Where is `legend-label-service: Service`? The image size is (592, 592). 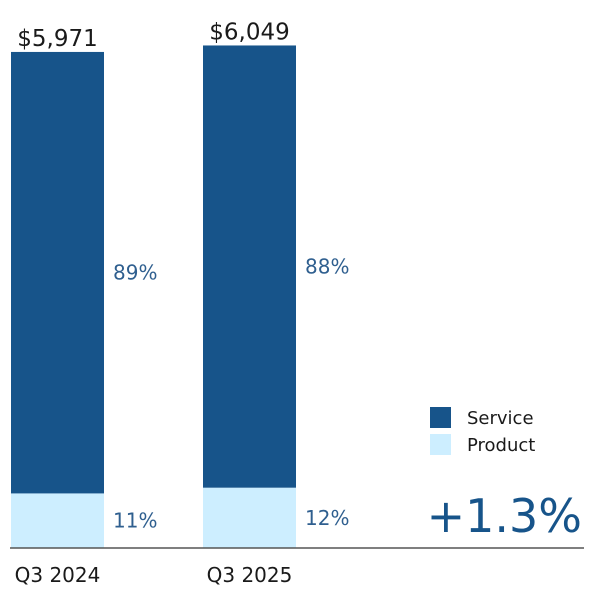
legend-label-service: Service is located at coordinates (500, 418).